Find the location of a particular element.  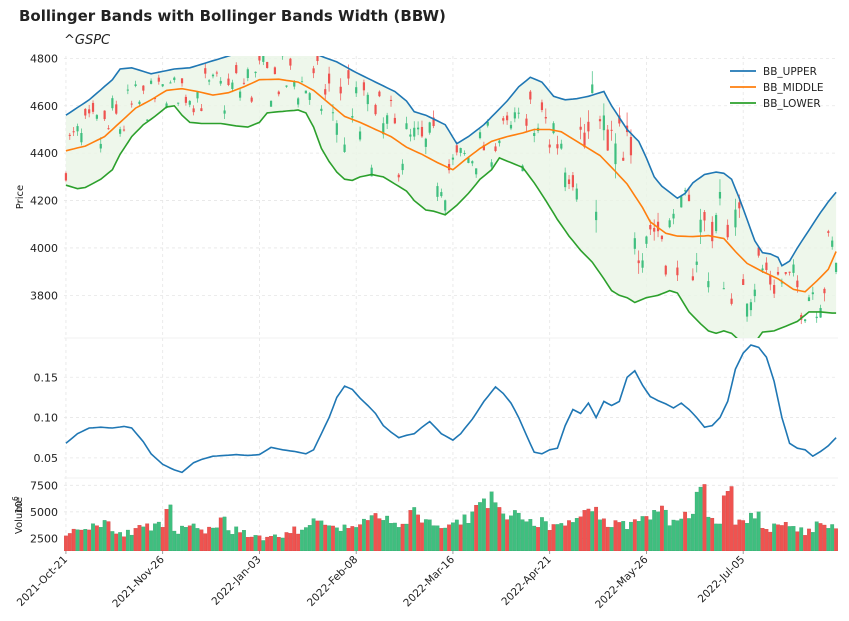

bbw-tick-label: 0.15 is located at coordinates (46, 377).